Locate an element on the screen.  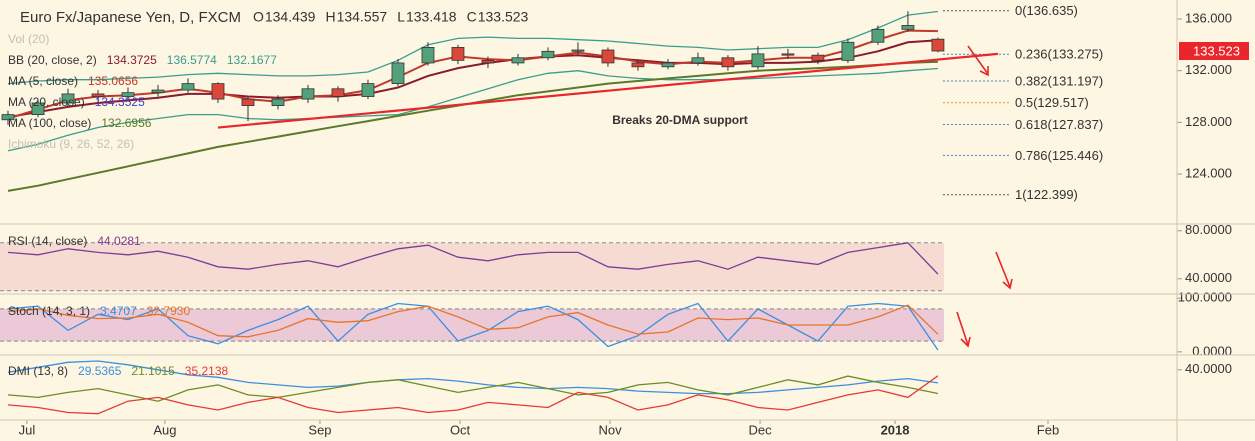
annotation: Breaks 20-DMA support is located at coordinates (680, 120).